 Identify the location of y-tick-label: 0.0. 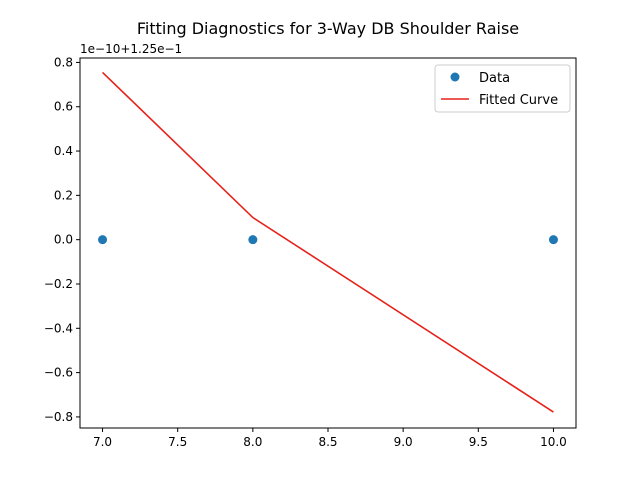
(63, 240).